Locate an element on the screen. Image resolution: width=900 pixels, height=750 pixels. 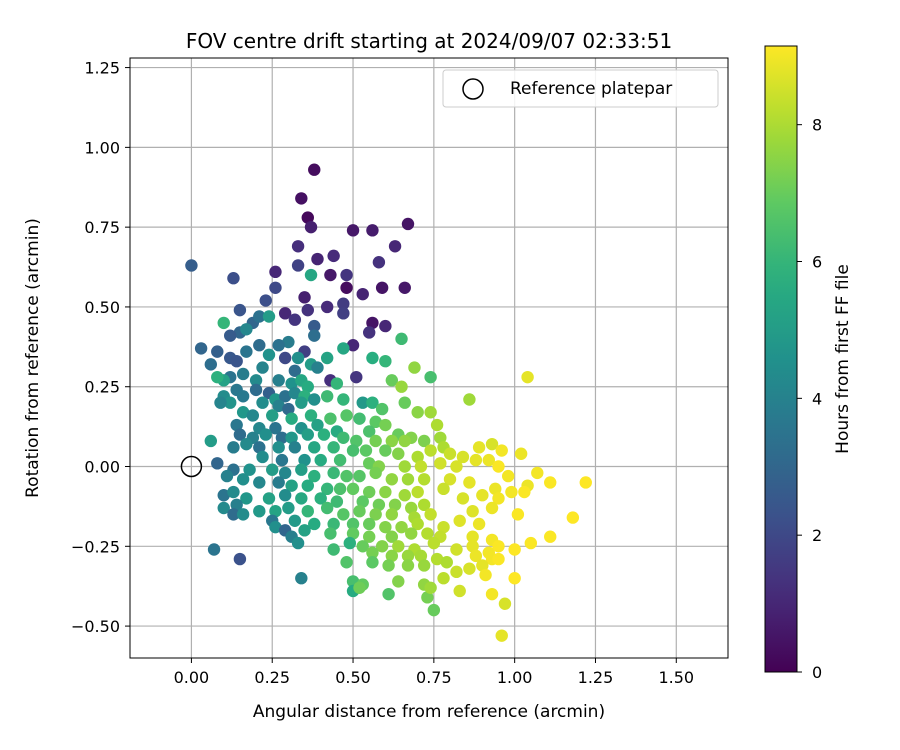
legend-marker-icon is located at coordinates (473, 89).